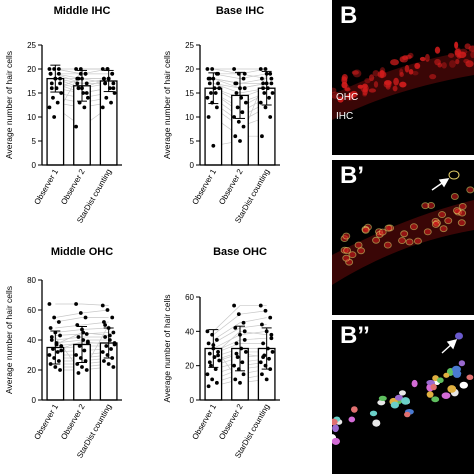 The width and height of the screenshot is (474, 474). I want to click on y-tick-label: 5, so click(34, 141).